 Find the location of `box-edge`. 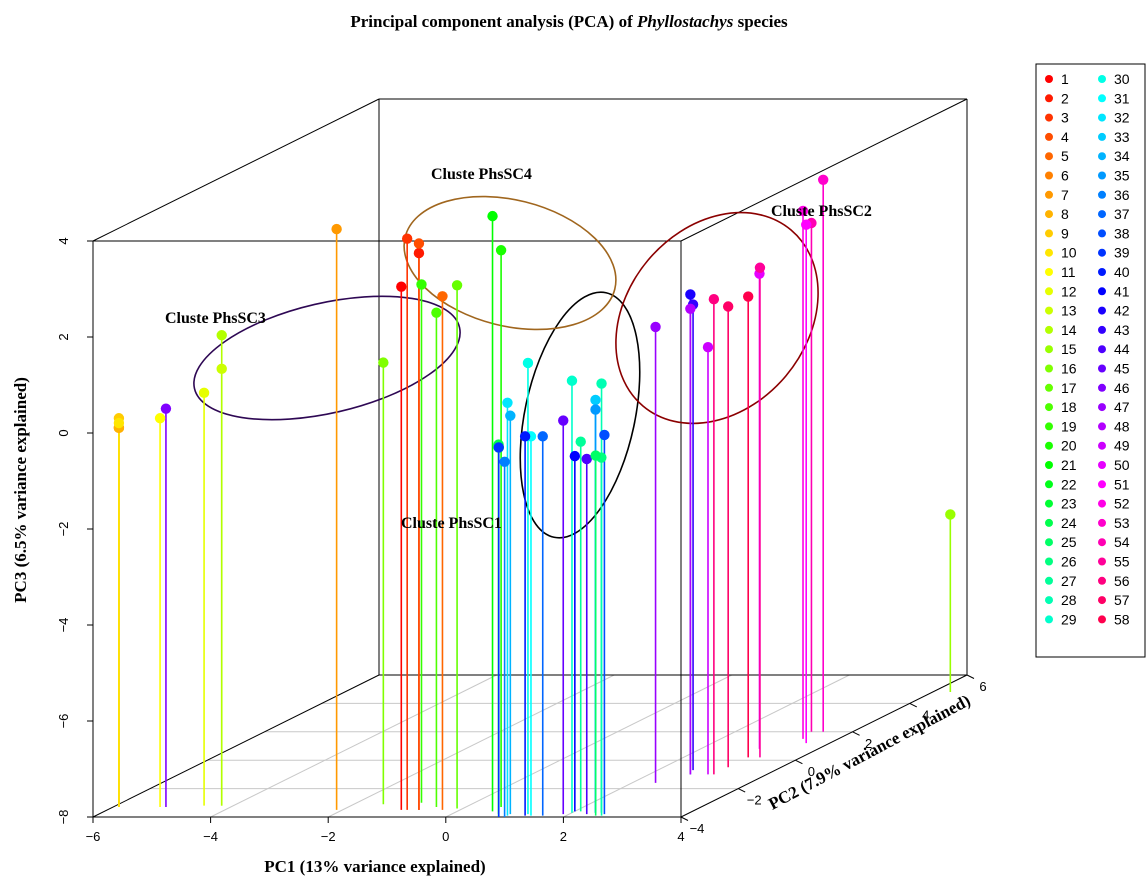

box-edge is located at coordinates (824, 746).